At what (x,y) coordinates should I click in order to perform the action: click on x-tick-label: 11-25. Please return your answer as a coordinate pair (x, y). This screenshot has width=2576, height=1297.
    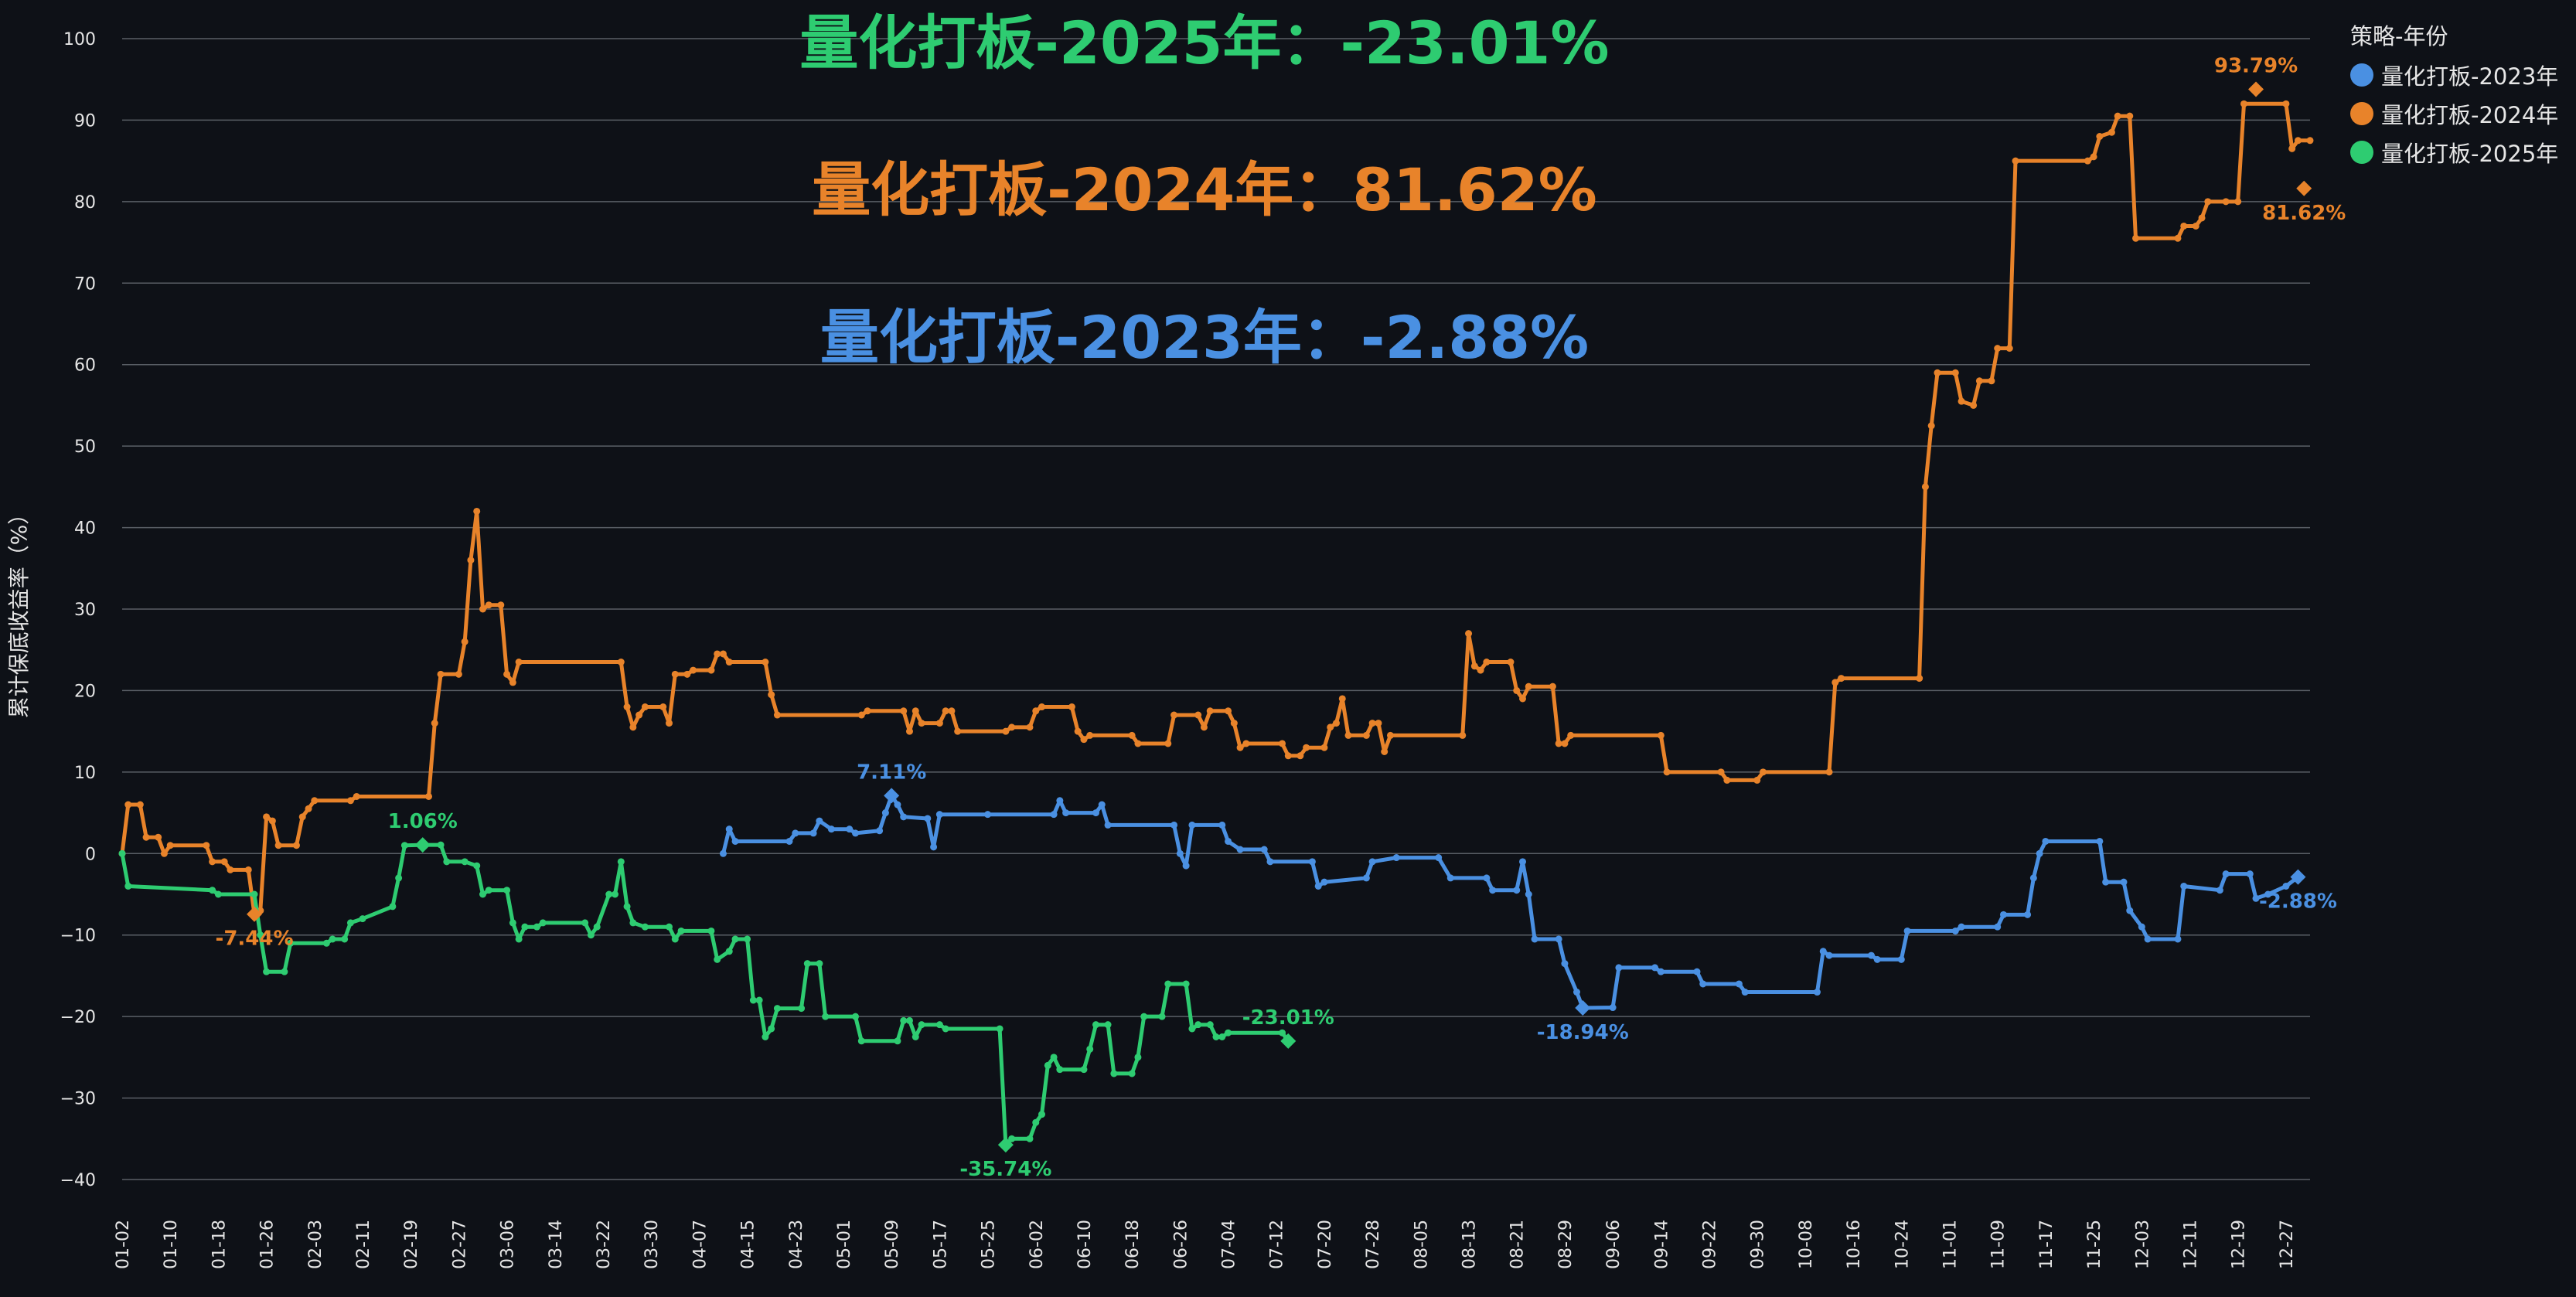
    Looking at the image, I should click on (2094, 1244).